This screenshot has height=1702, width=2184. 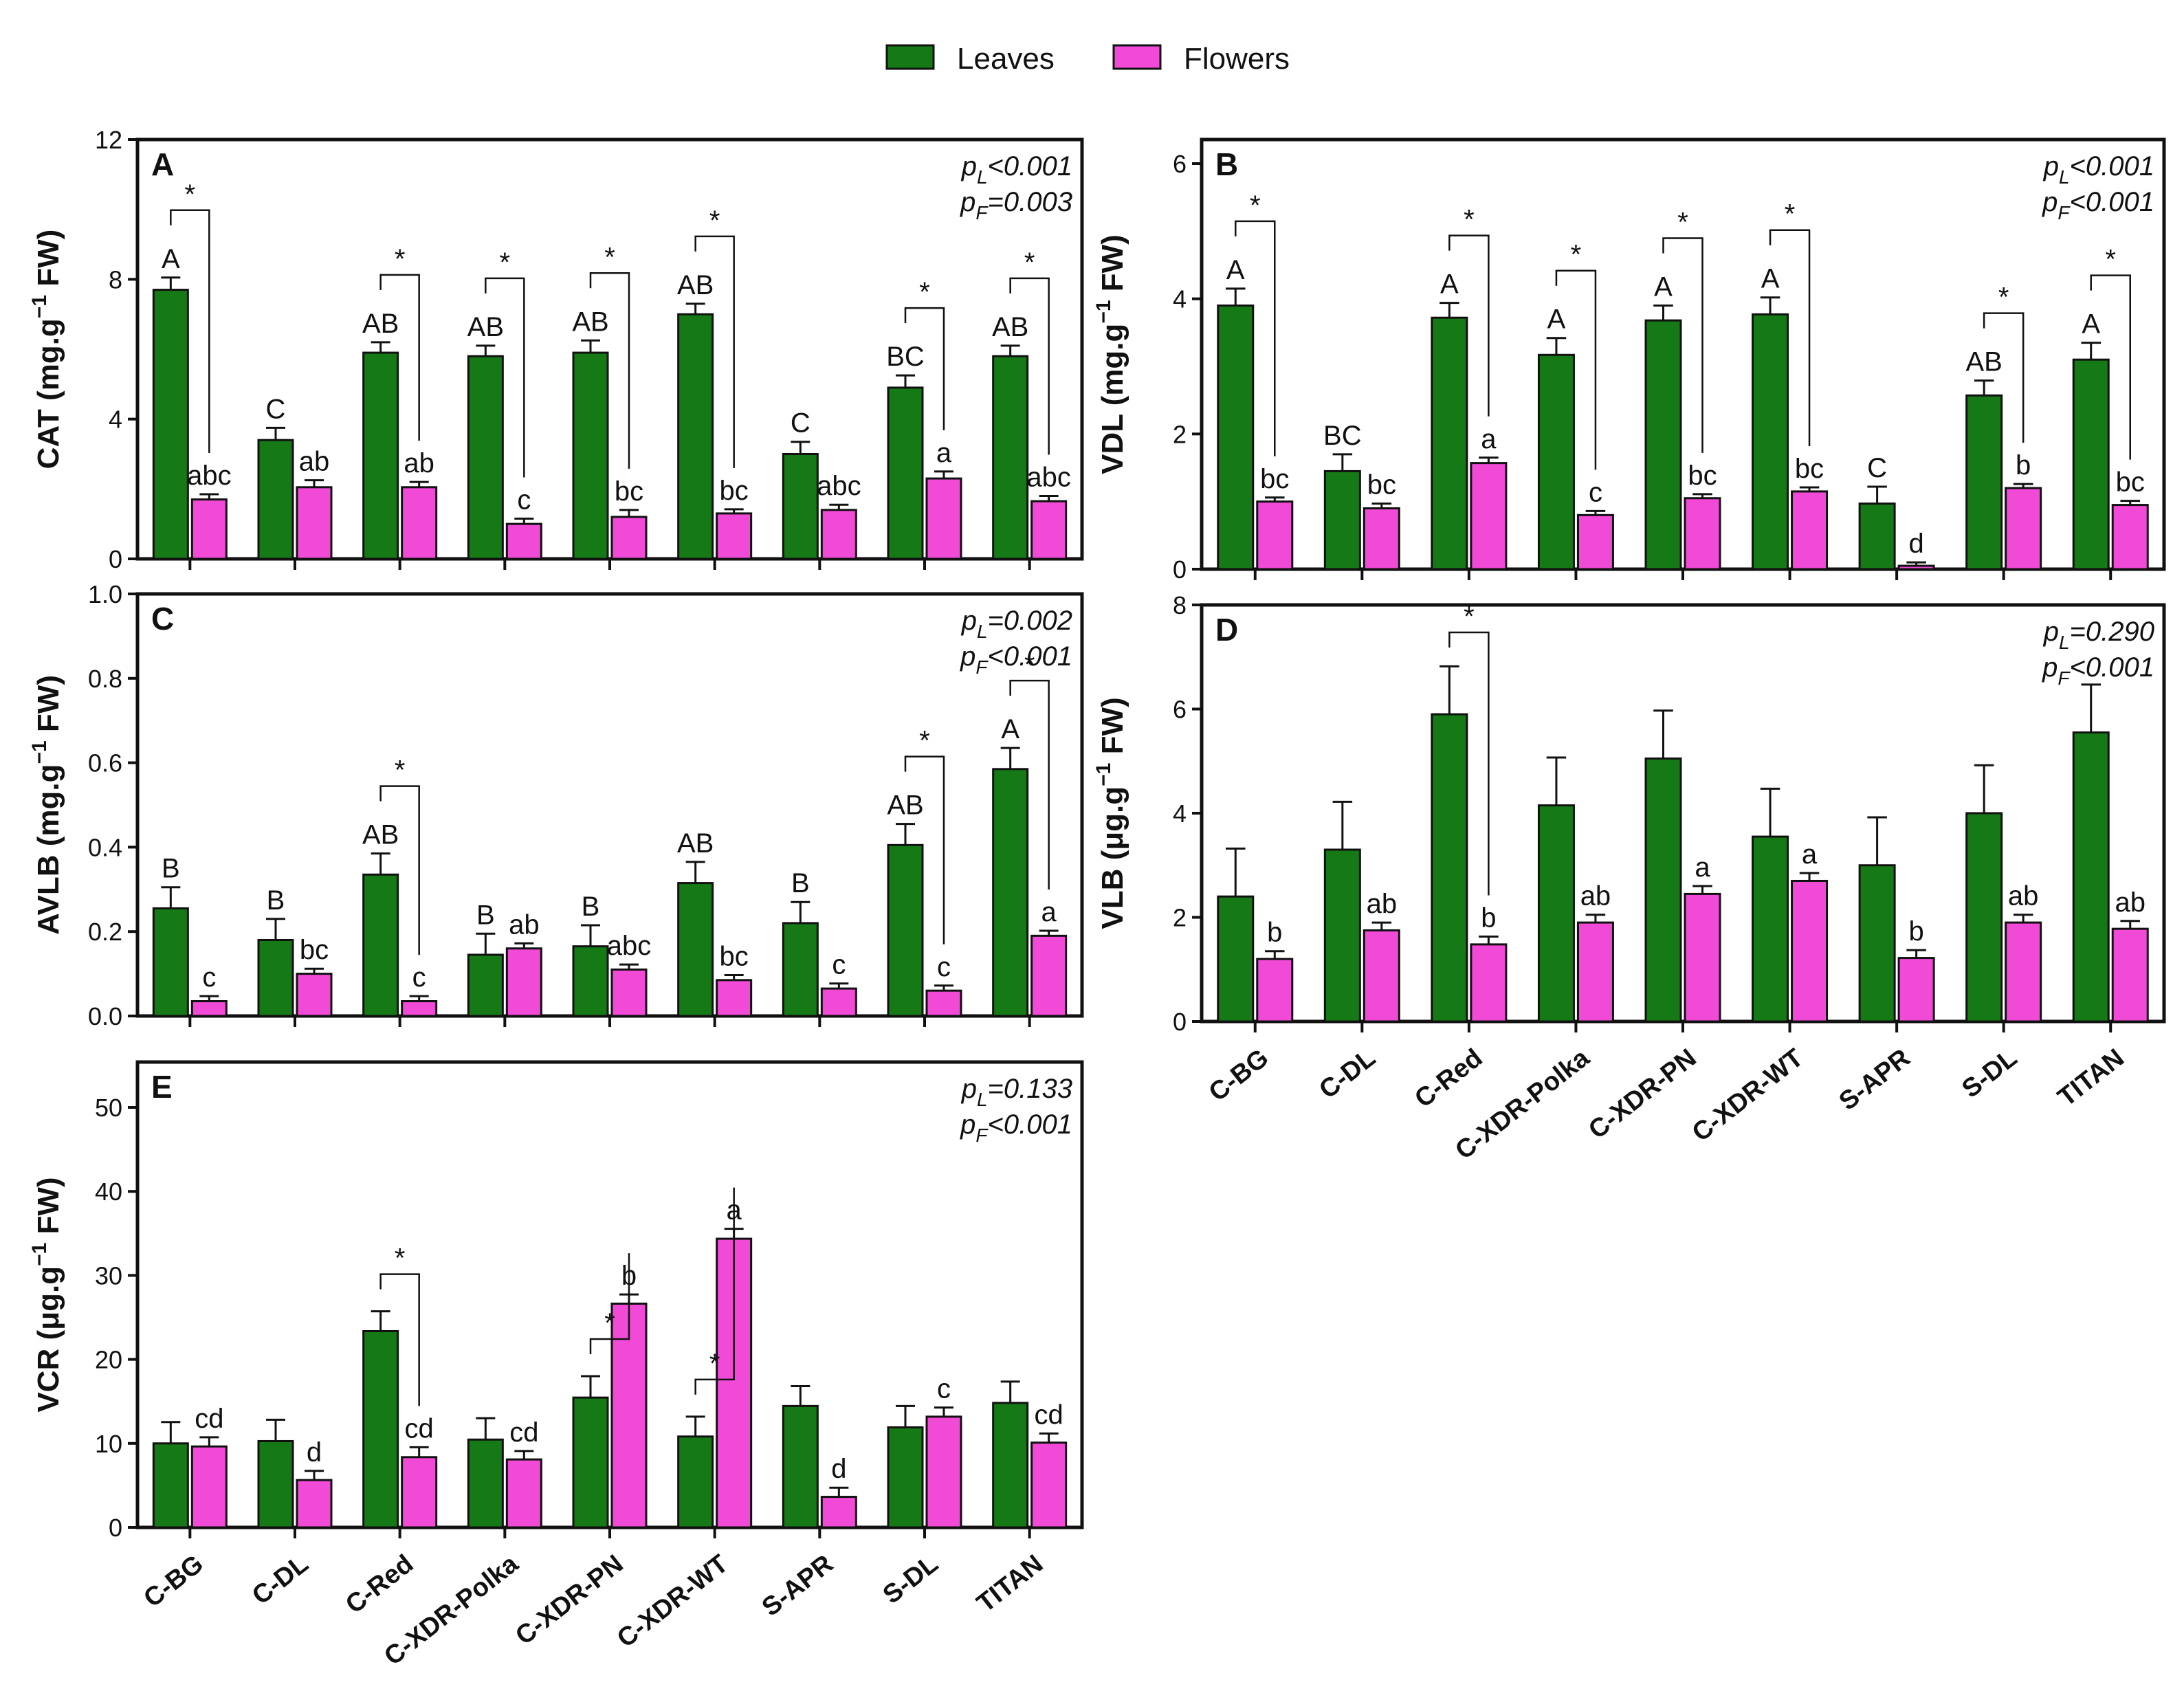 I want to click on y-axis-label-main: VDL (mg.g, so click(x=1112, y=399).